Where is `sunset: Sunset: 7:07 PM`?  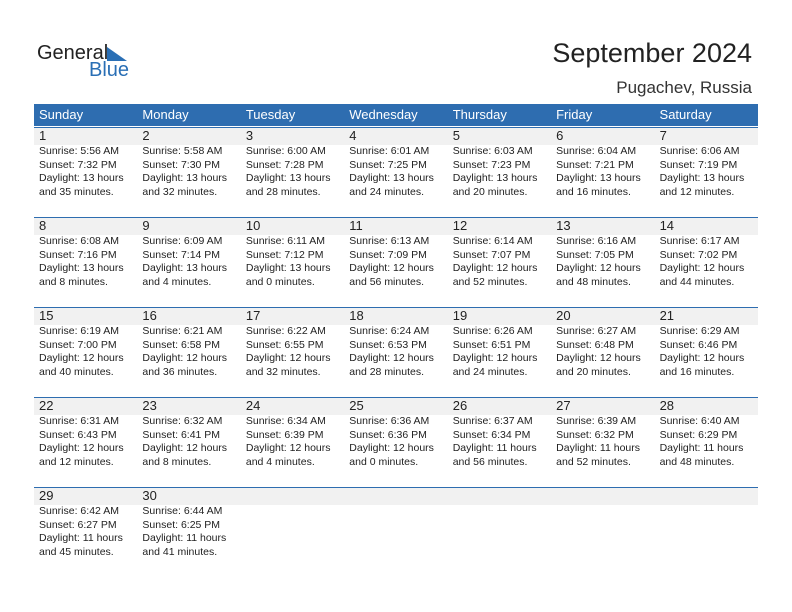 sunset: Sunset: 7:07 PM is located at coordinates (491, 254).